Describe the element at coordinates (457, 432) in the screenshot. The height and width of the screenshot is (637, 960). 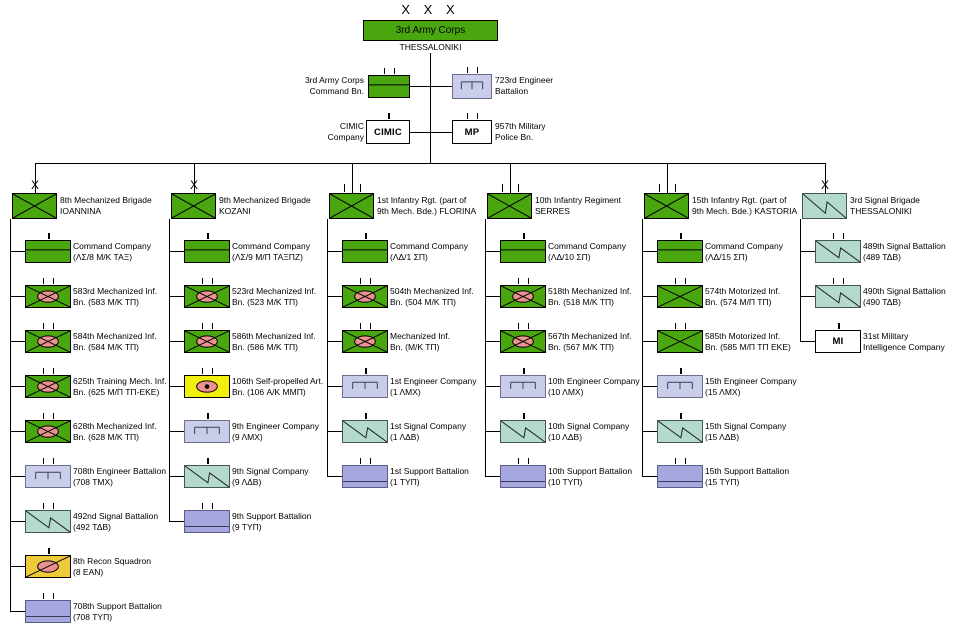
I see `unit-label: 1st Signal Company (1 ΛΔΒ)` at that location.